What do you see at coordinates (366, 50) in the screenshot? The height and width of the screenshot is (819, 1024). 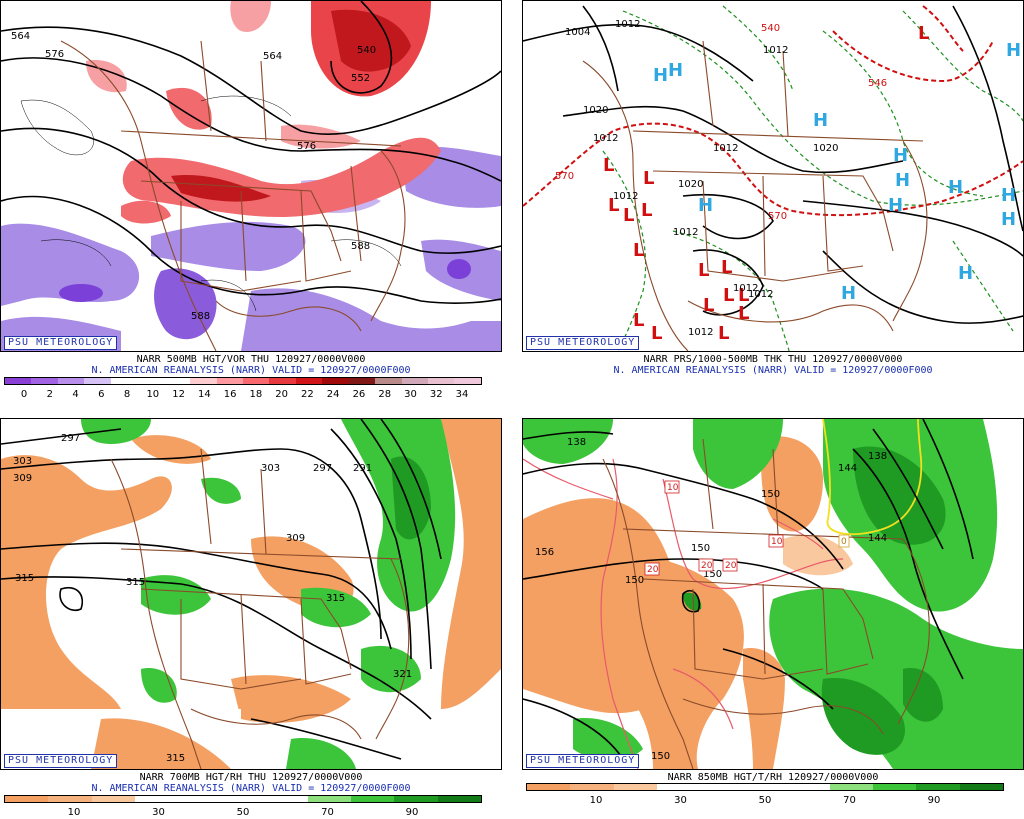 I see `p1-contour-label: 540` at bounding box center [366, 50].